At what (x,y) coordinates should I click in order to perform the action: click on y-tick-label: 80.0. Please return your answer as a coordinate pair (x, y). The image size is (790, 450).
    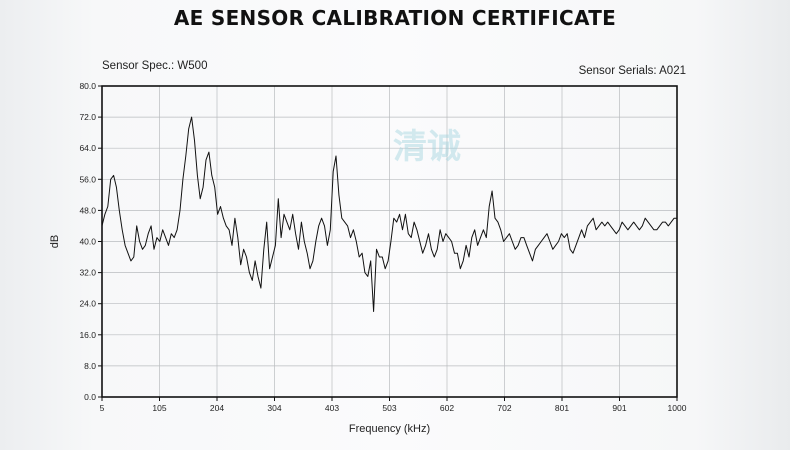
    Looking at the image, I should click on (87, 86).